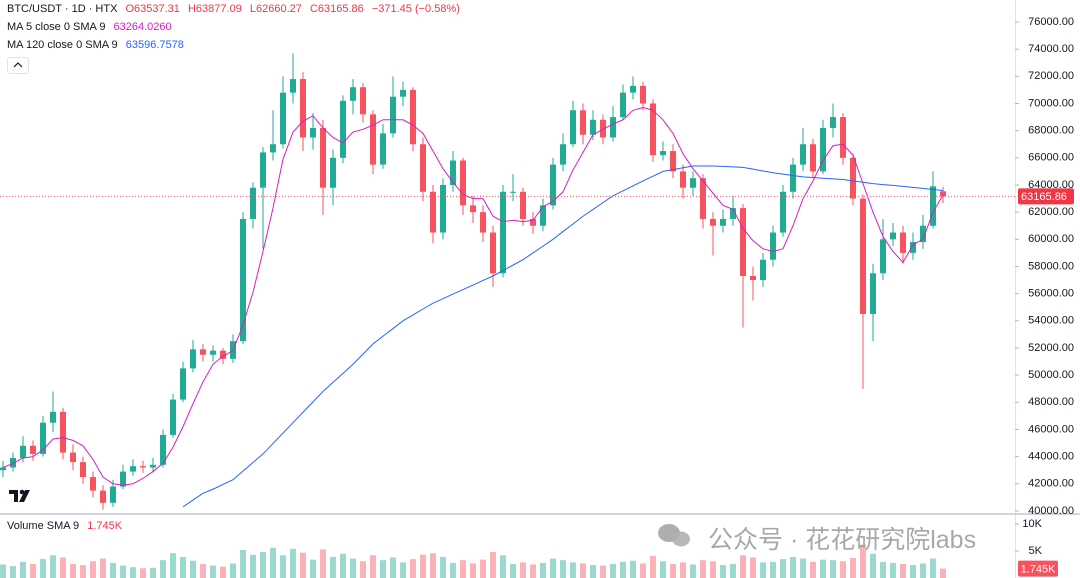 Image resolution: width=1080 pixels, height=578 pixels. I want to click on y-tick-label: 60000.00, so click(1051, 239).